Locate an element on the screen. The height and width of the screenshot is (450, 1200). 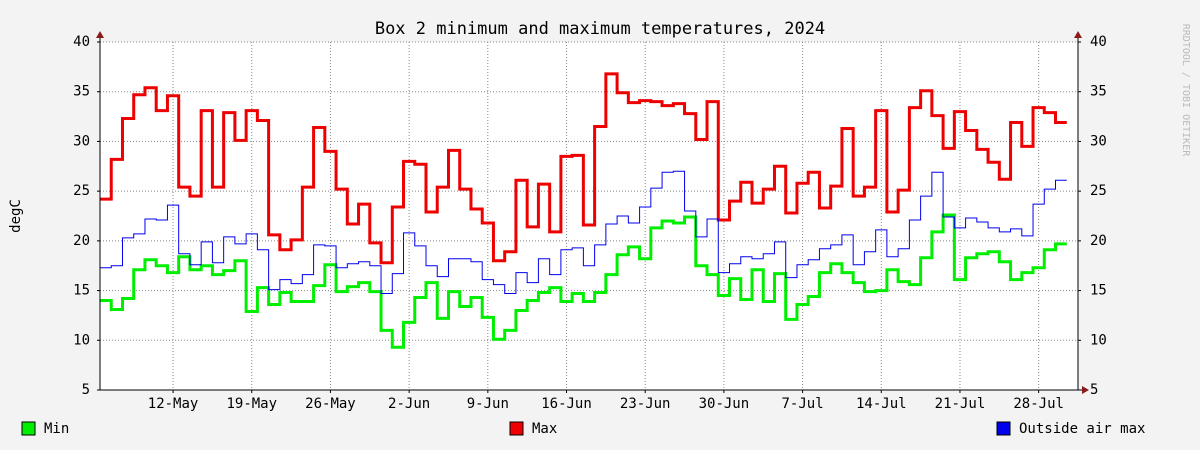
legend: Min Max Outside air max is located at coordinates (583, 429).